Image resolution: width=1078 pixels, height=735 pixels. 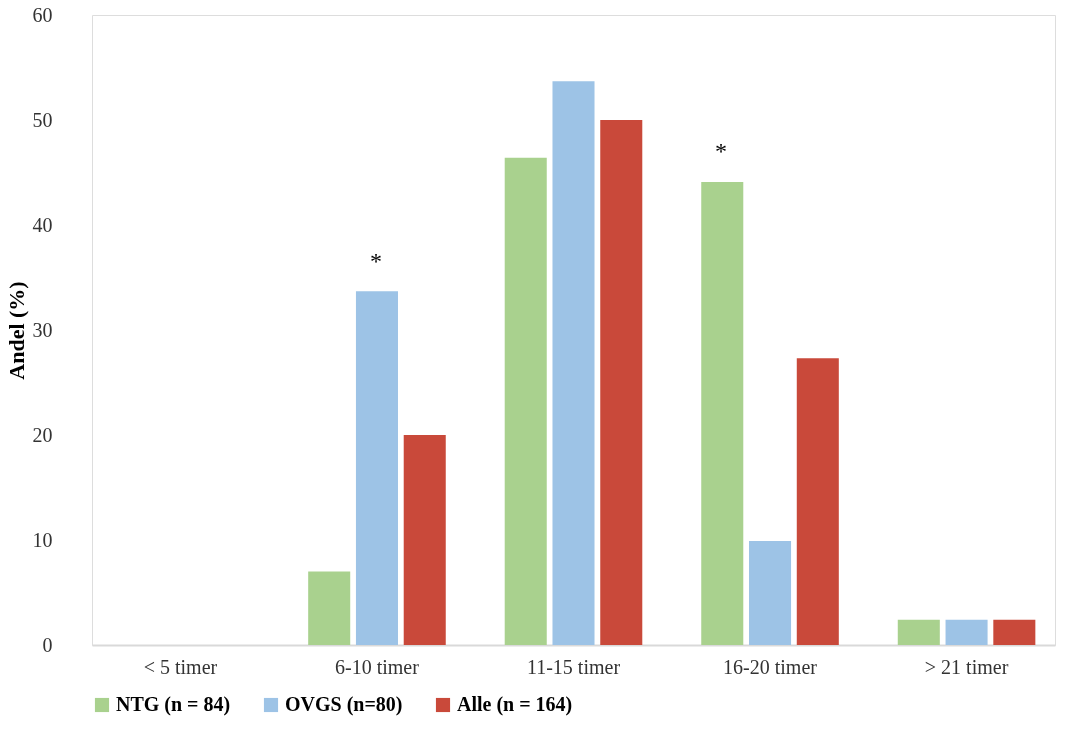 What do you see at coordinates (966, 666) in the screenshot?
I see `x-tick-label: > 21 timer` at bounding box center [966, 666].